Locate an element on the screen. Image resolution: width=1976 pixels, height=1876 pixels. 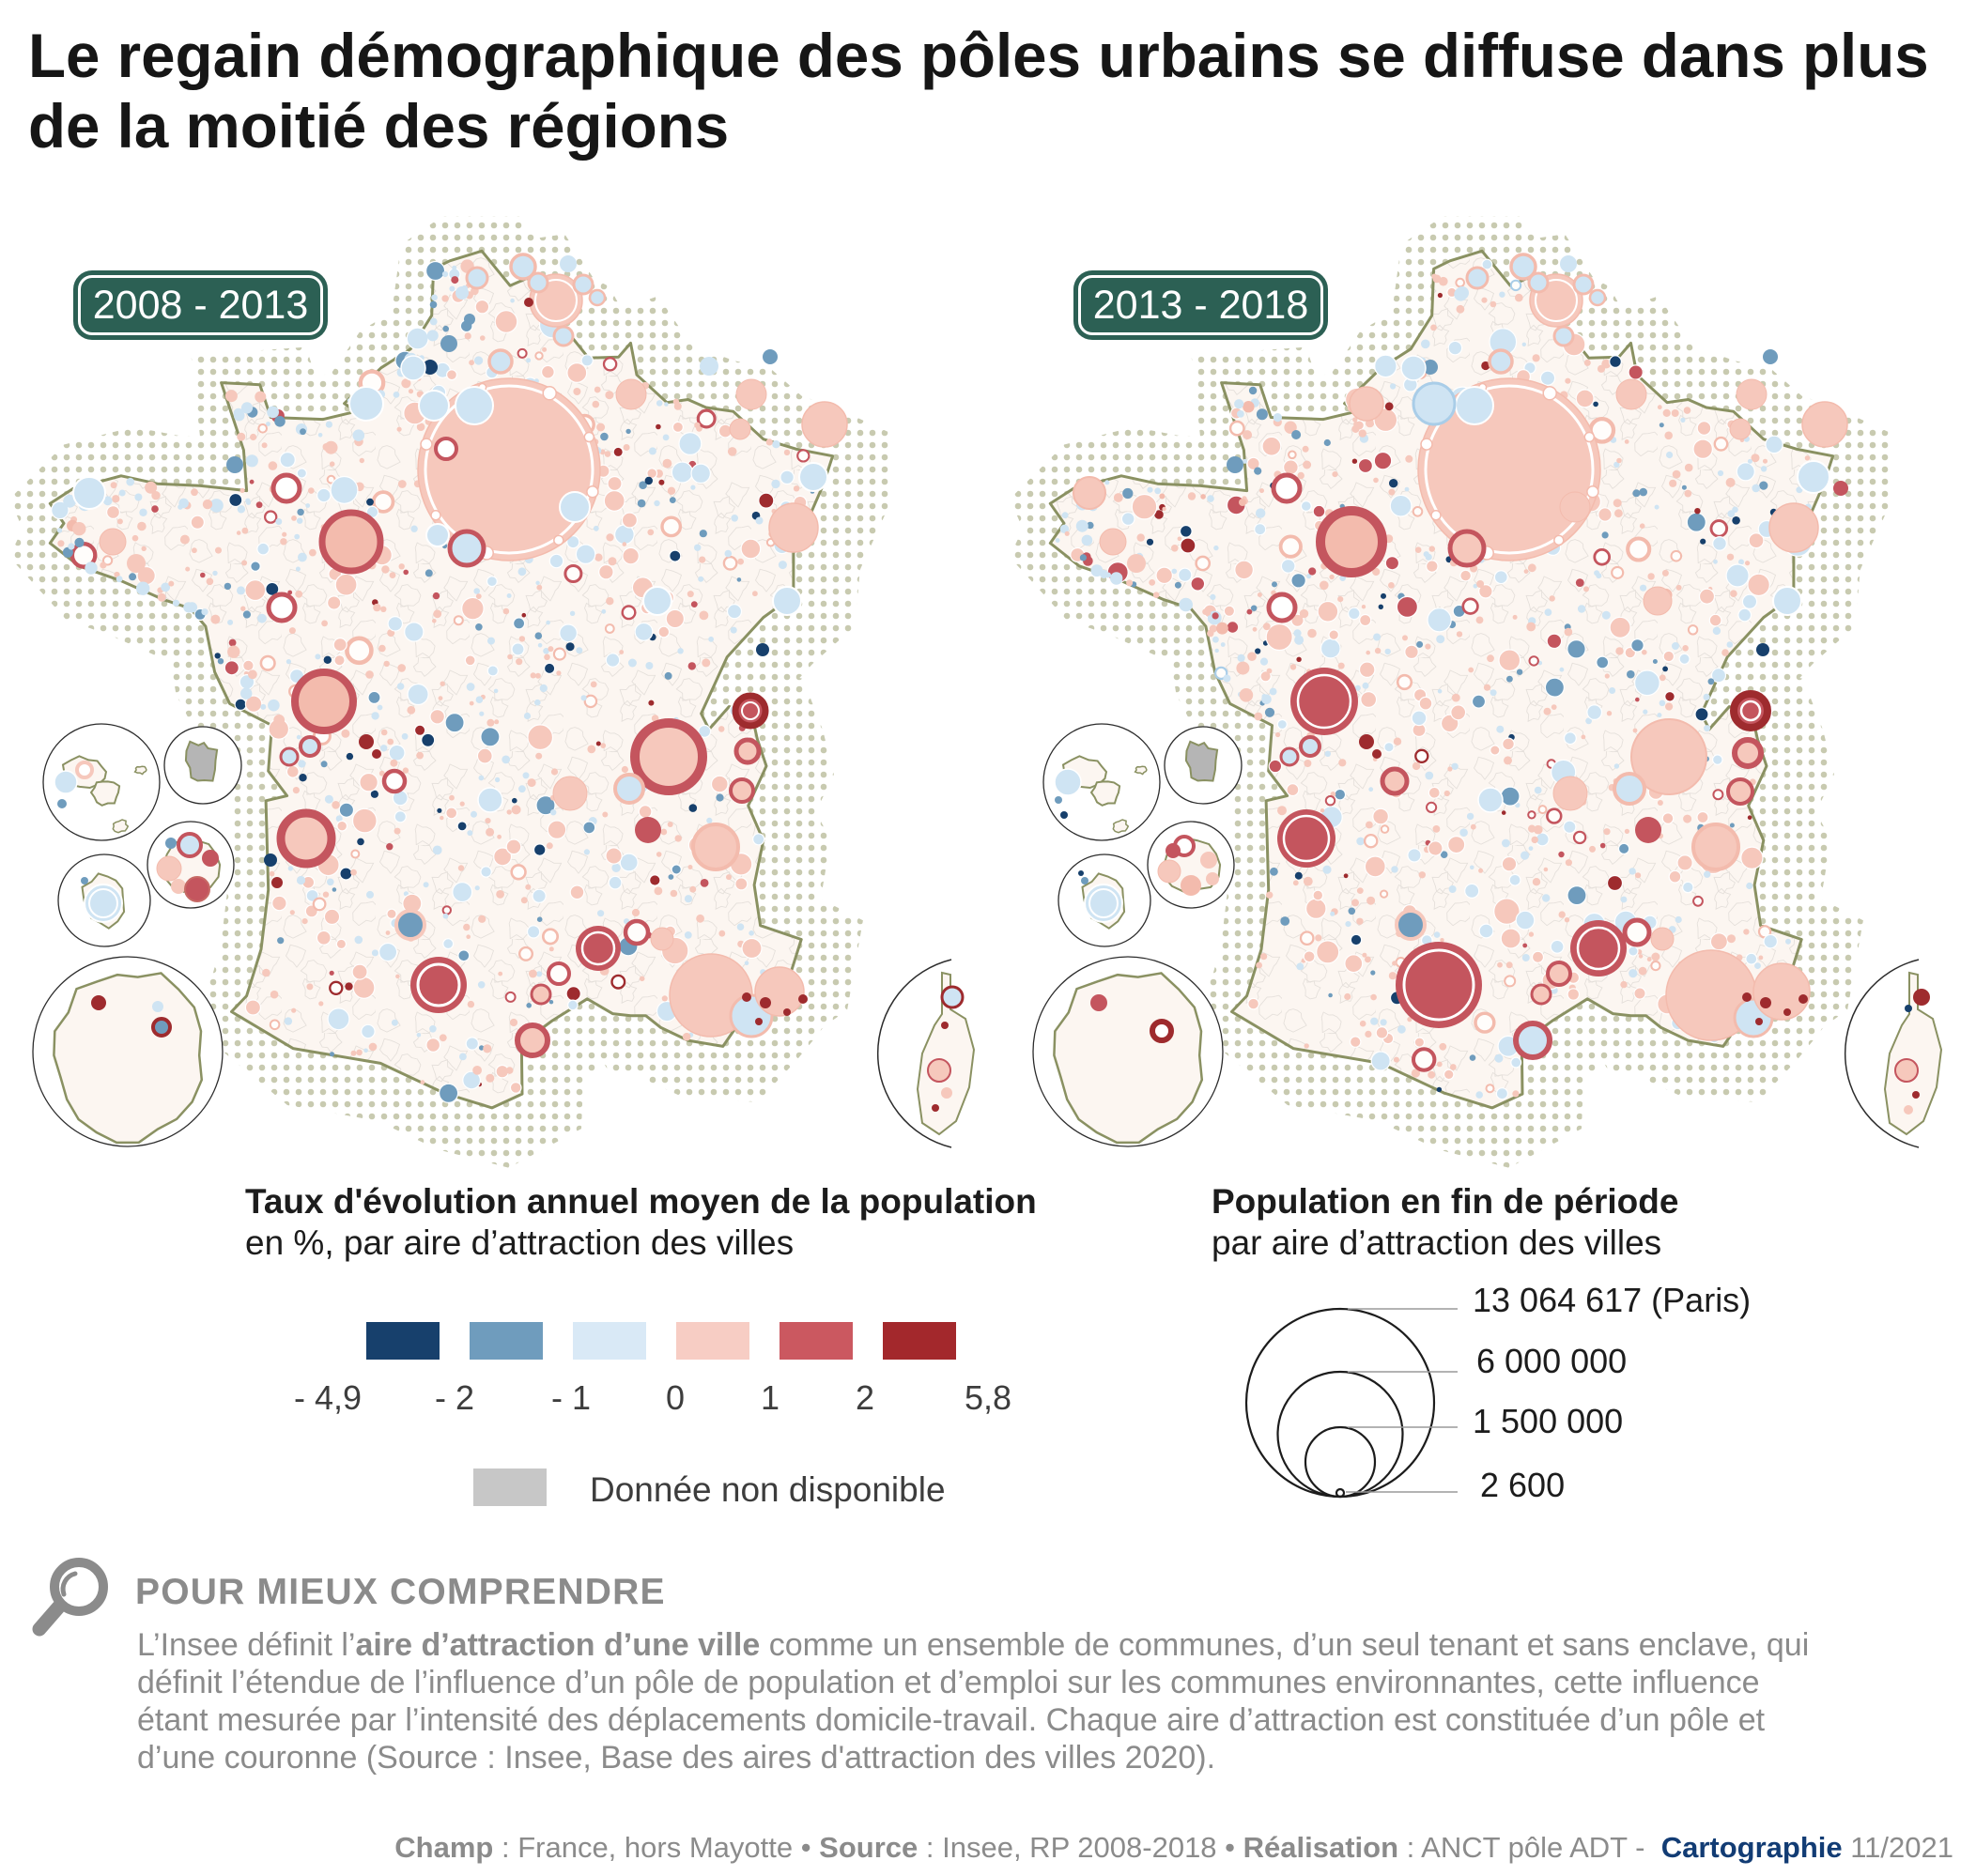
svg-text: 6 000 000 is located at coordinates (1551, 1361).